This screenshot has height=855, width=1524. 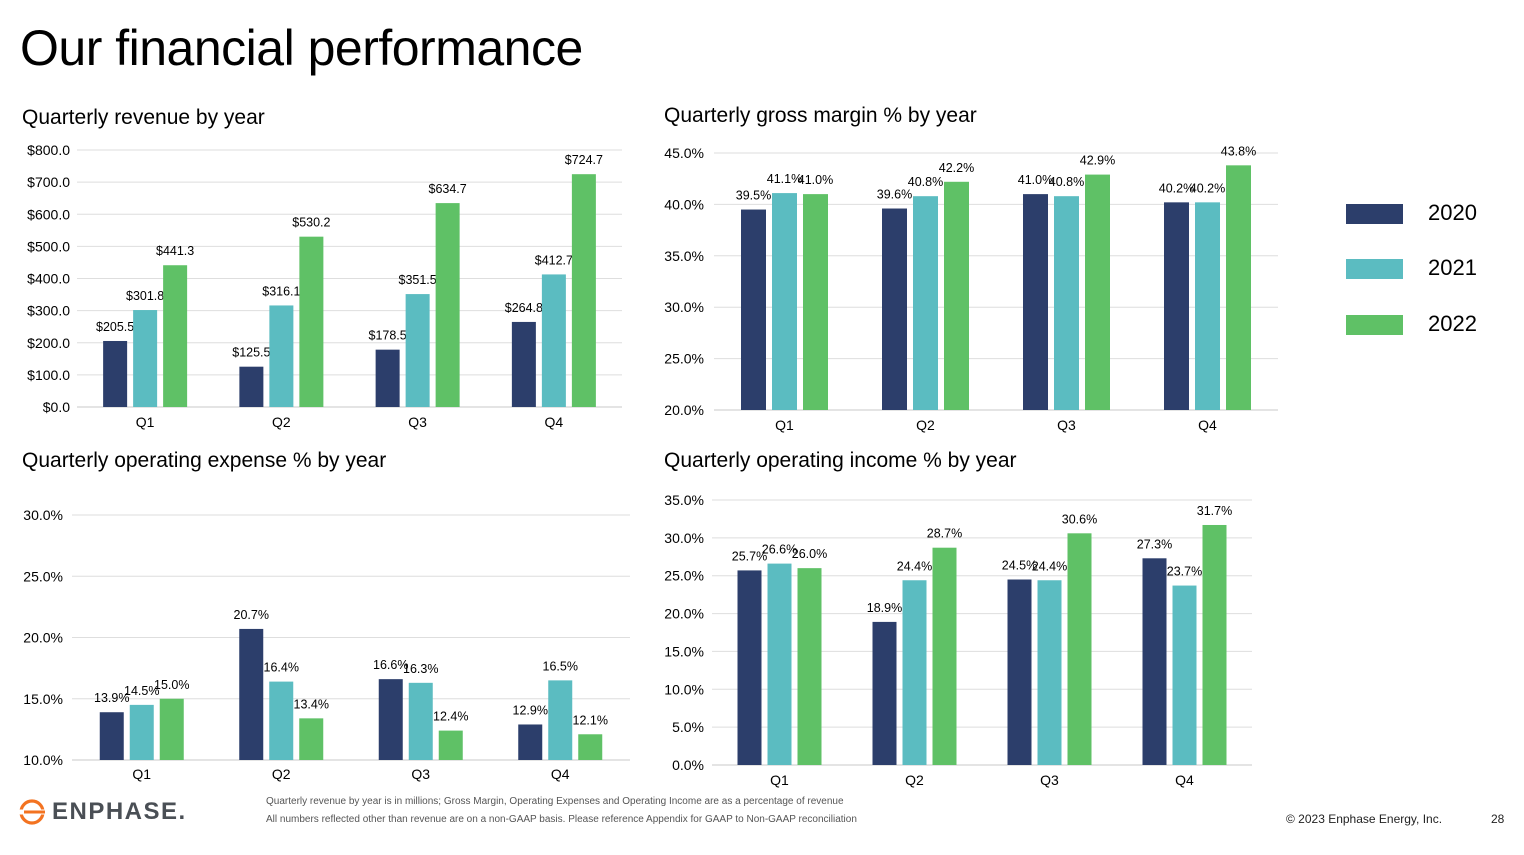 I want to click on opinc-bar-2020-Q3, so click(x=1019, y=672).